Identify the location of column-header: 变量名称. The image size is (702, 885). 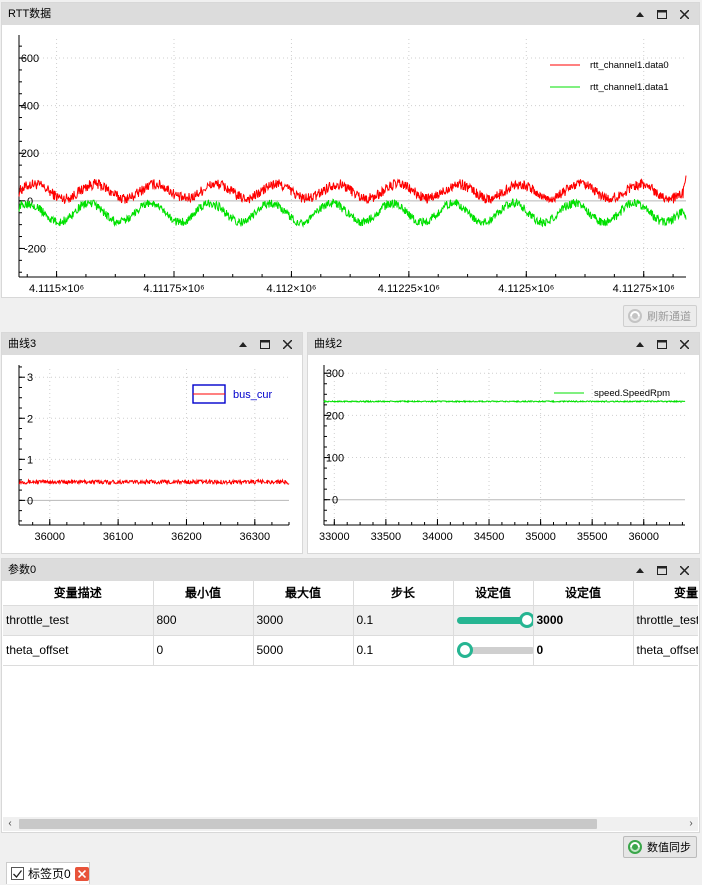
(665, 593).